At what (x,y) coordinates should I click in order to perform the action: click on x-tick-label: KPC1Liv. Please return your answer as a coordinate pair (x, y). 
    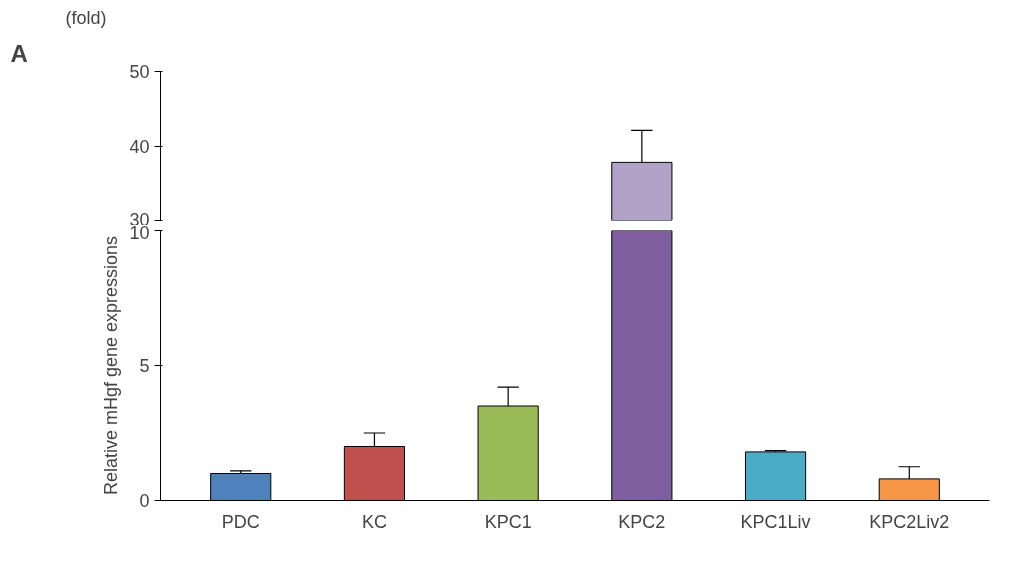
    Looking at the image, I should click on (775, 521).